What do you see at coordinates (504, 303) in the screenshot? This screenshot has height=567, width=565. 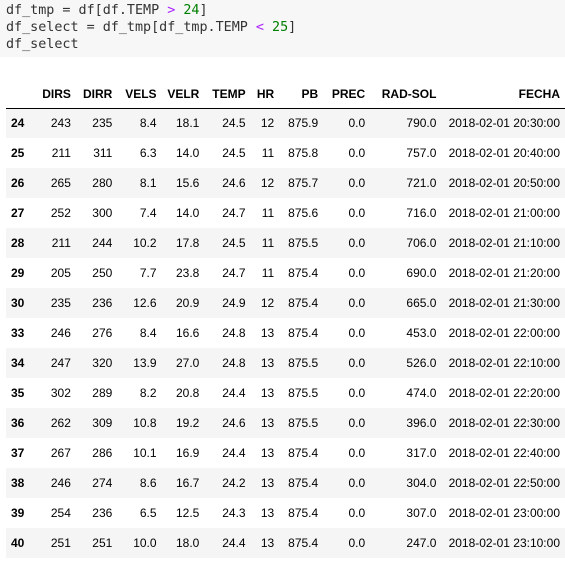 I see `table-cell: 2018-02-01 21:30:00` at bounding box center [504, 303].